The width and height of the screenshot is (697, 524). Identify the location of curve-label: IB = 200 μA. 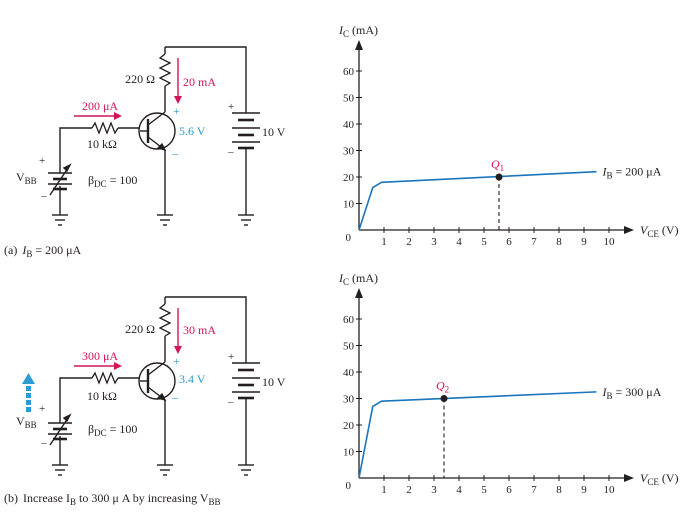
(632, 173).